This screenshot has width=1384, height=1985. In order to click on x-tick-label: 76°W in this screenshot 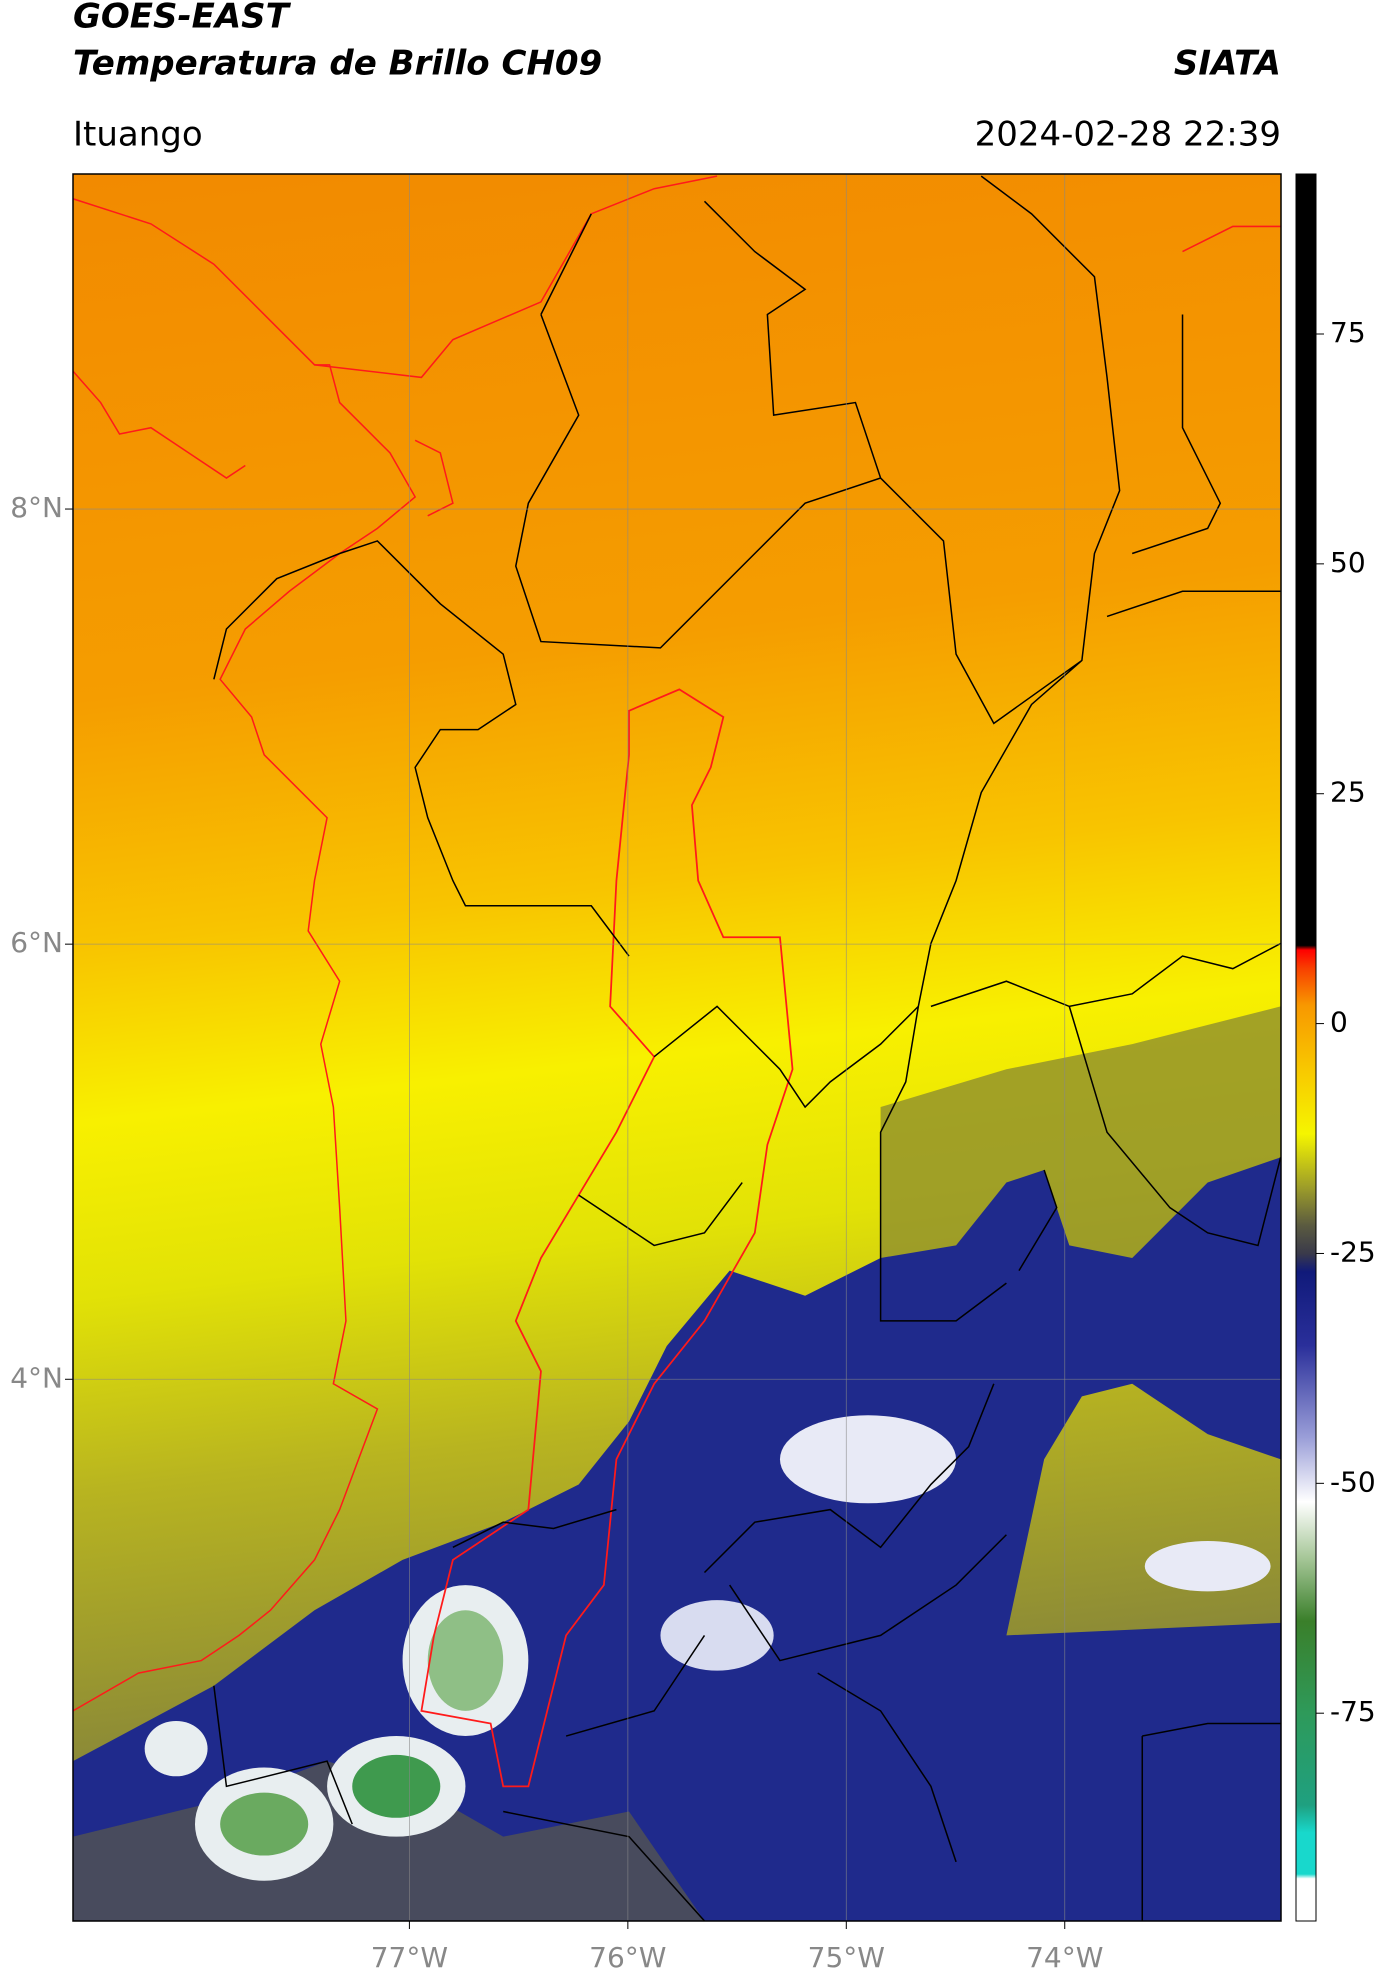, I will do `click(627, 1957)`.